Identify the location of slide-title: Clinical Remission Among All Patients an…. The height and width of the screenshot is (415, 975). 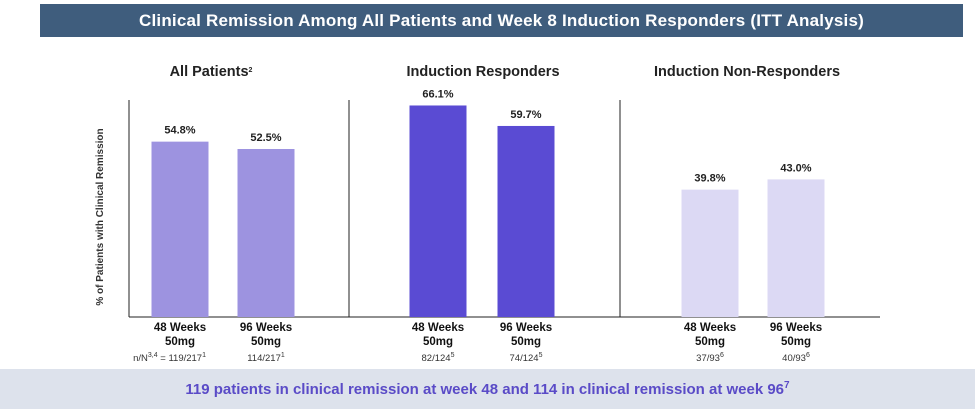
(501, 20).